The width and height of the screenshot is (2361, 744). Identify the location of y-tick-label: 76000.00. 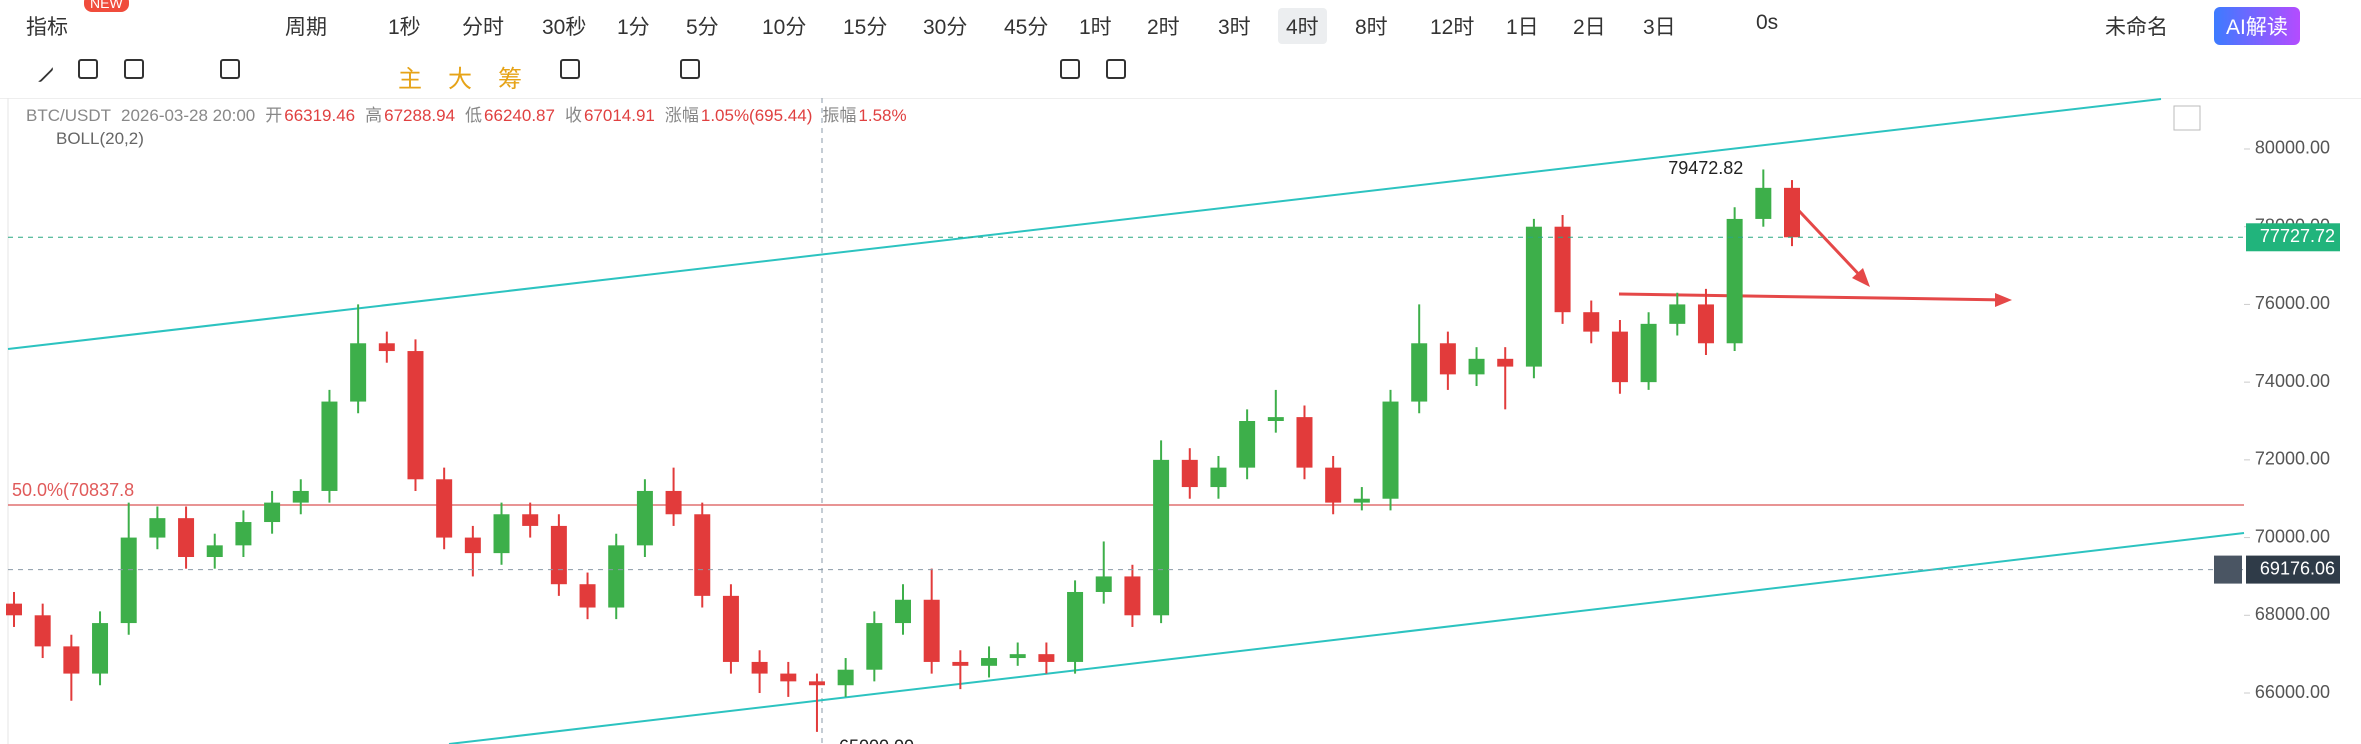
(2292, 303).